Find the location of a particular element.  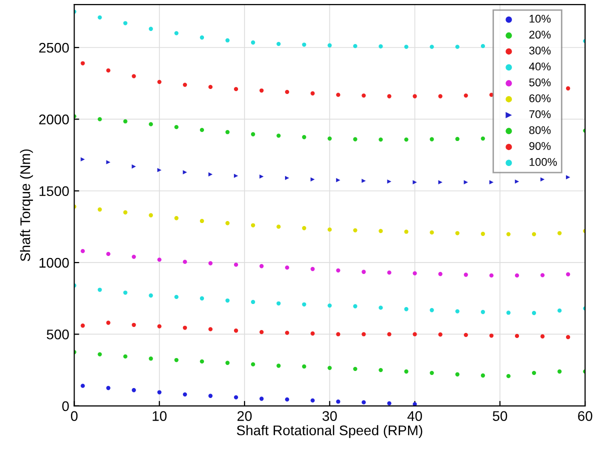

y-tick-label: 0 is located at coordinates (65, 406).